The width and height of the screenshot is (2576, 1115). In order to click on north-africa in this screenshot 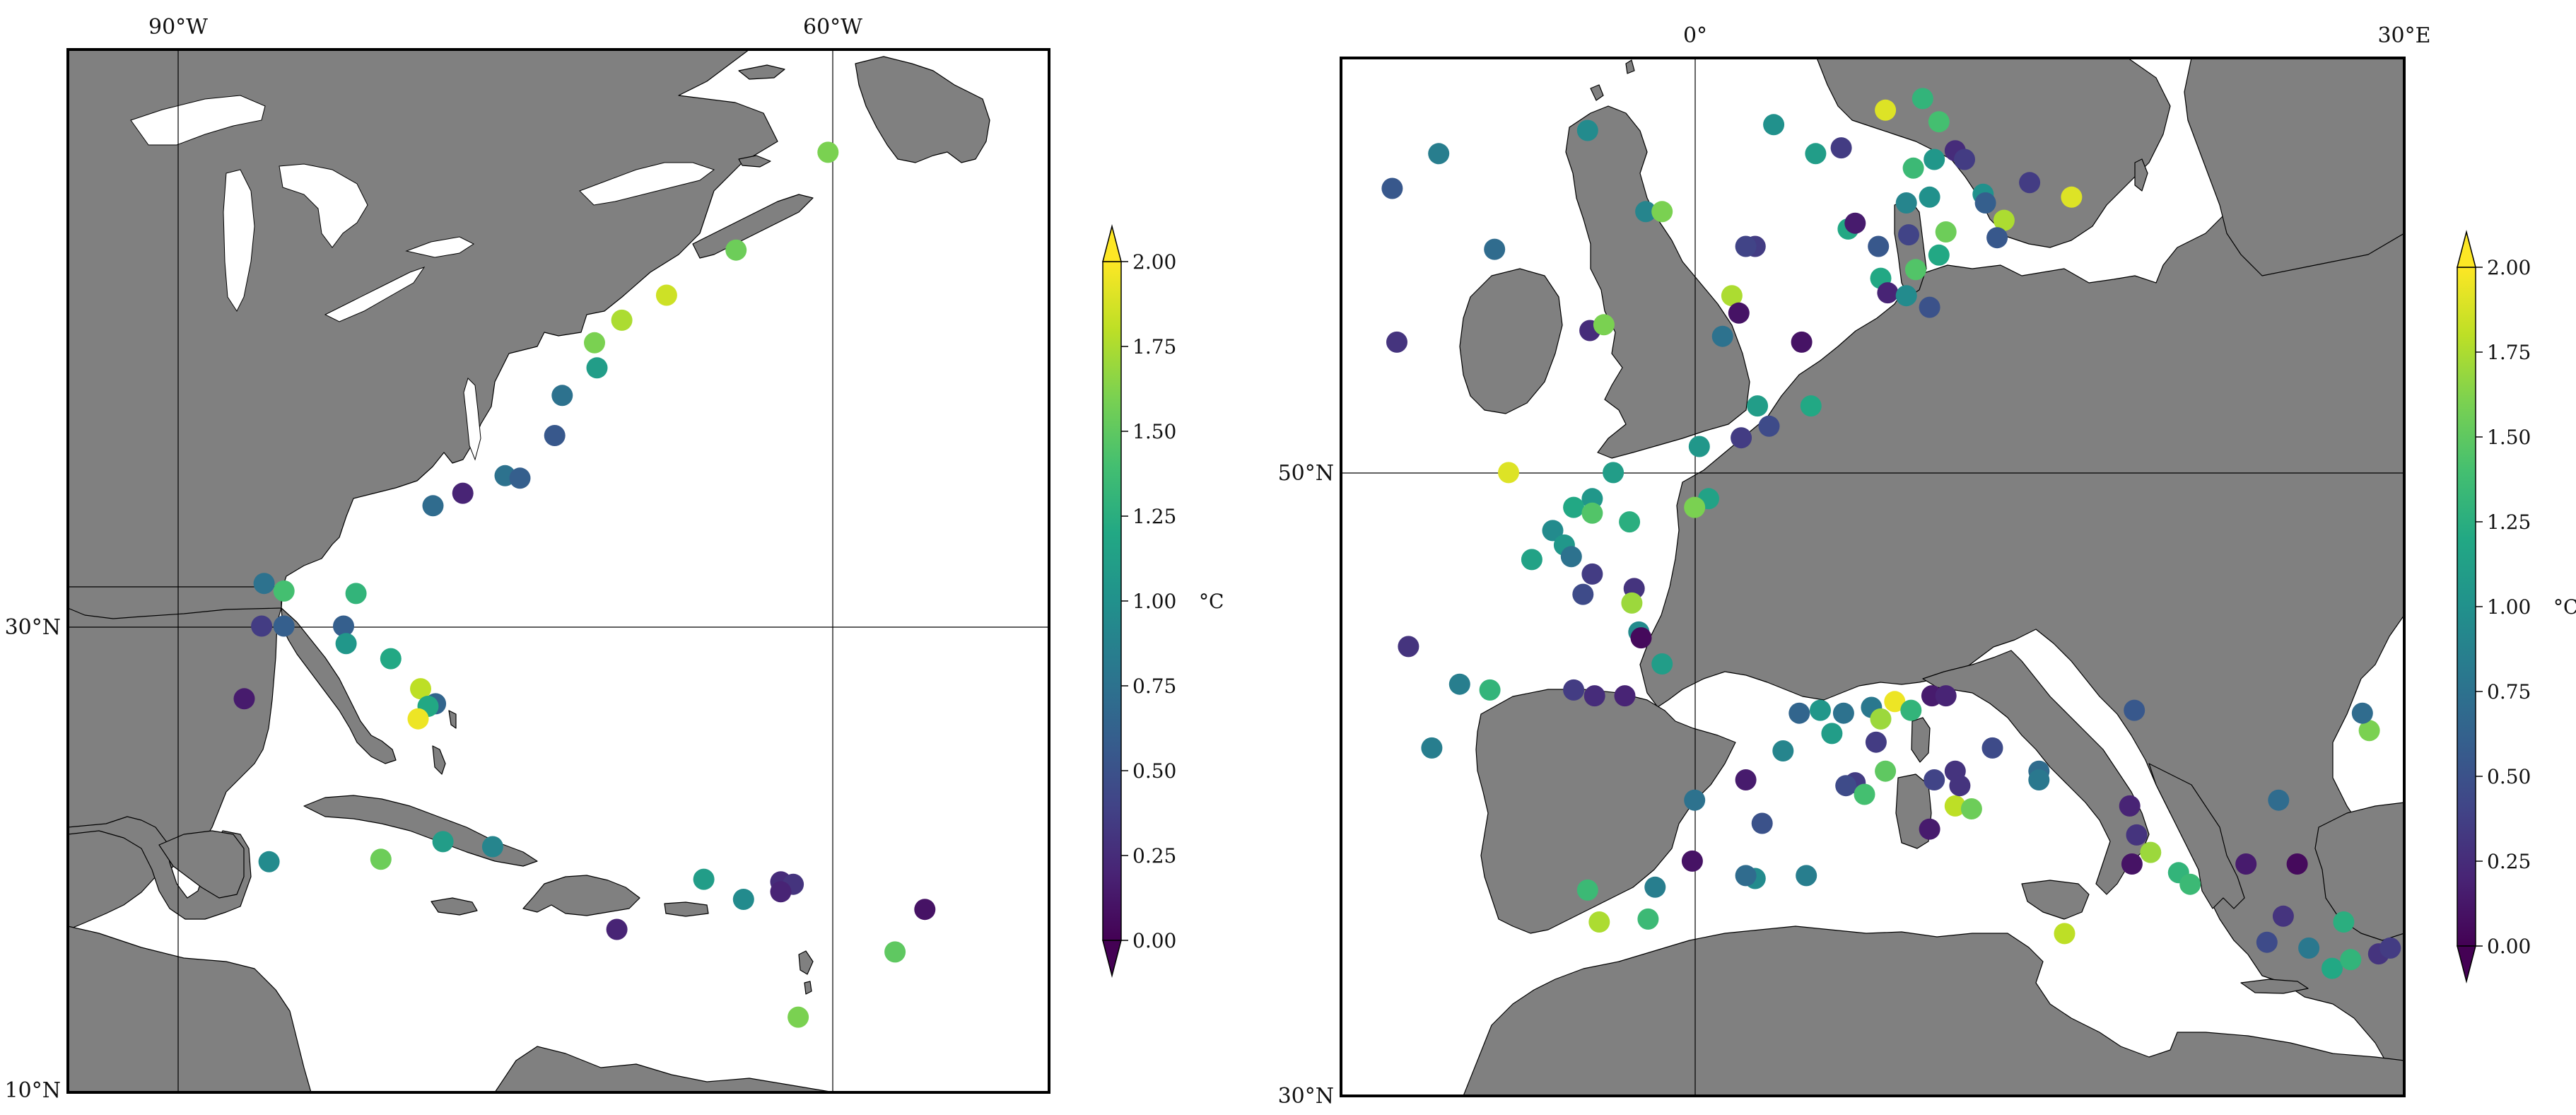, I will do `click(1933, 1011)`.